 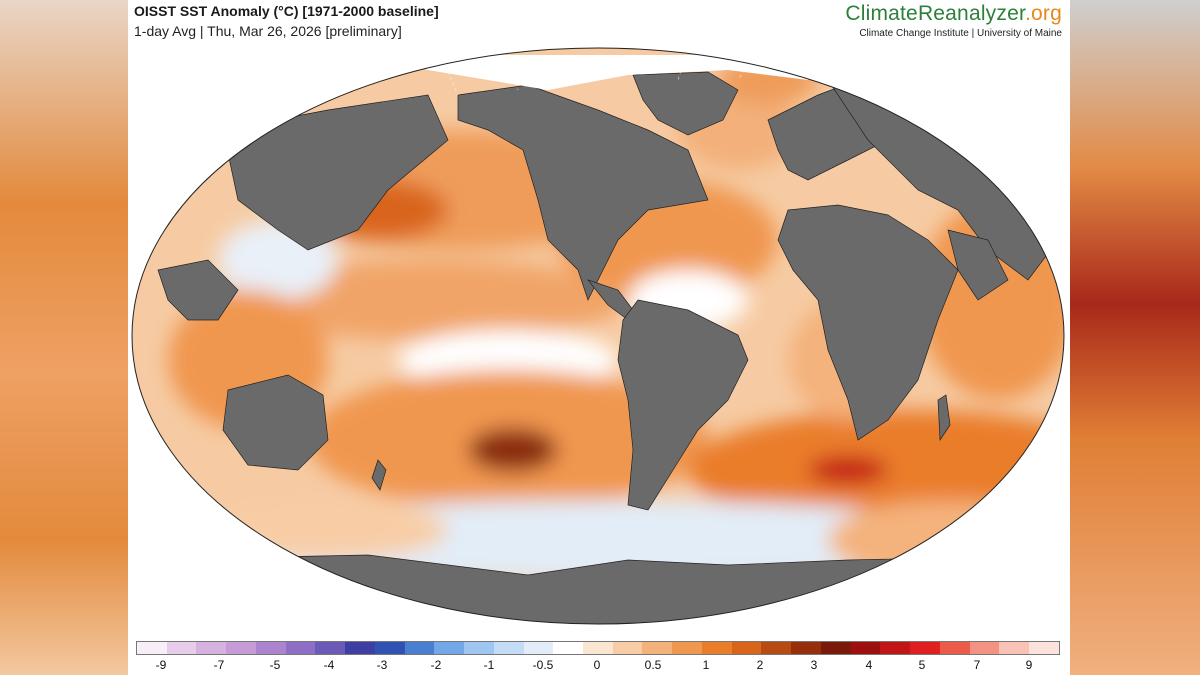 What do you see at coordinates (275, 665) in the screenshot?
I see `colorbar-tick-label: -5` at bounding box center [275, 665].